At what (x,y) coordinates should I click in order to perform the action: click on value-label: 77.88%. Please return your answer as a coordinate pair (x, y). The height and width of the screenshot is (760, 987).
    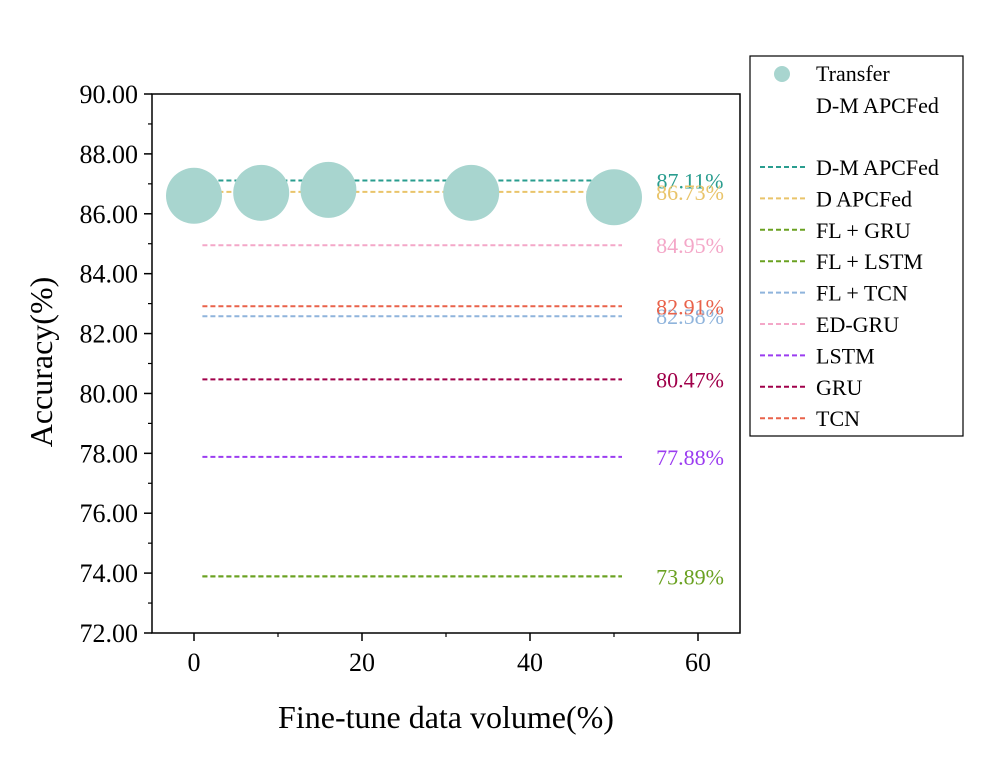
    Looking at the image, I should click on (690, 457).